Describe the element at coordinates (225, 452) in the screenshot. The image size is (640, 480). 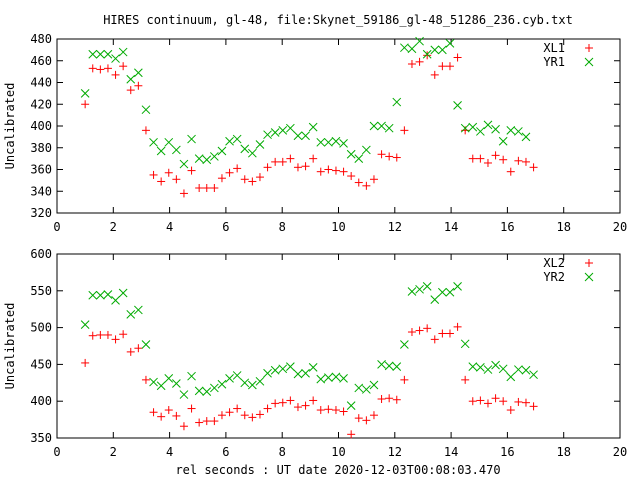
I see `x-tick-label: 6` at that location.